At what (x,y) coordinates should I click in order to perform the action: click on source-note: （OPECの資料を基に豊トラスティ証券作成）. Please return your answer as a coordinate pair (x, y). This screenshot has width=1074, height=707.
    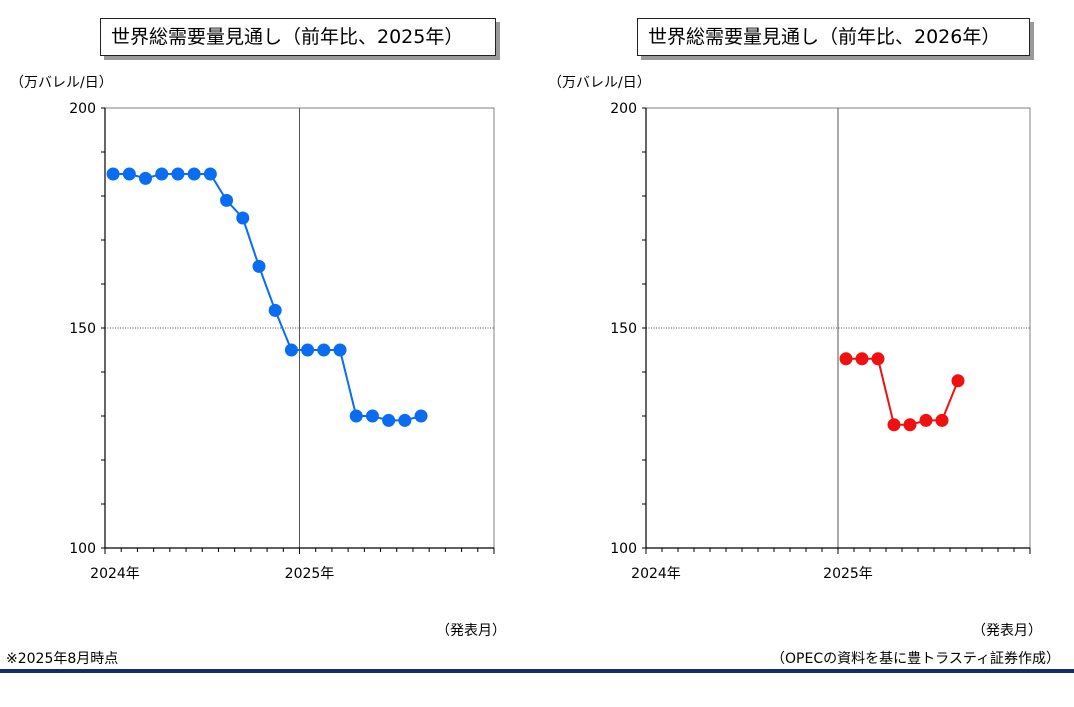
    Looking at the image, I should click on (915, 659).